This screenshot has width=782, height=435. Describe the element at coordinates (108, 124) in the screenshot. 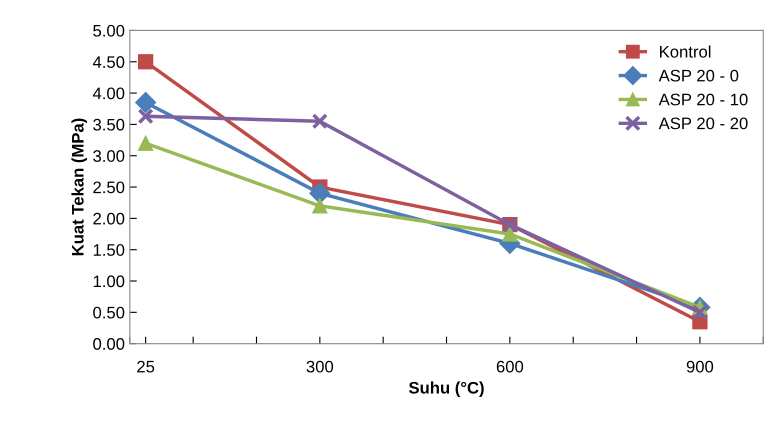

I see `y-tick-label: 3.50` at that location.